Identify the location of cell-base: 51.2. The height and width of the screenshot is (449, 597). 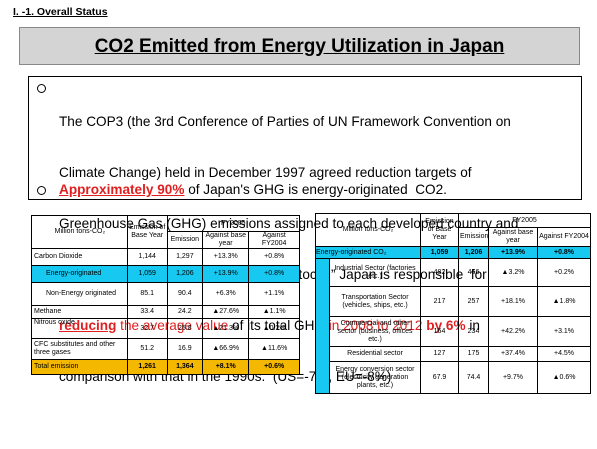
(147, 349).